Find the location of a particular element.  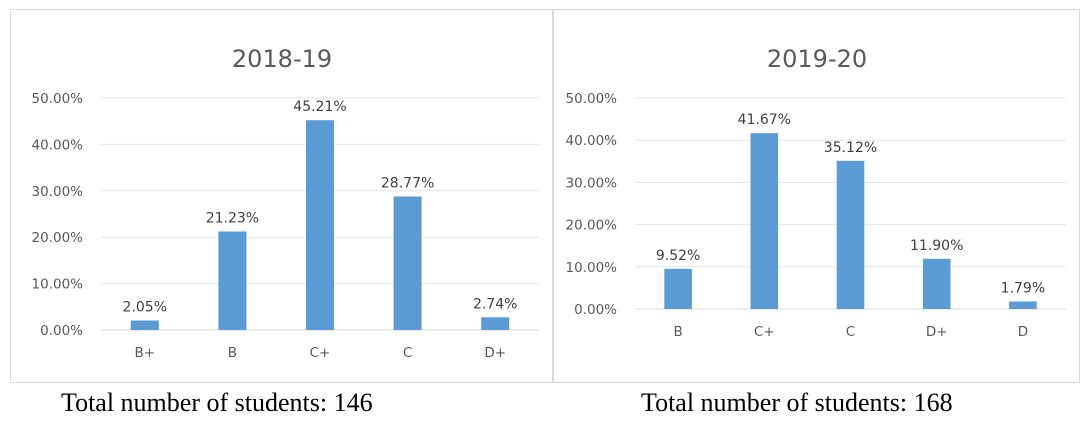

data-label: 28.77% is located at coordinates (407, 184).